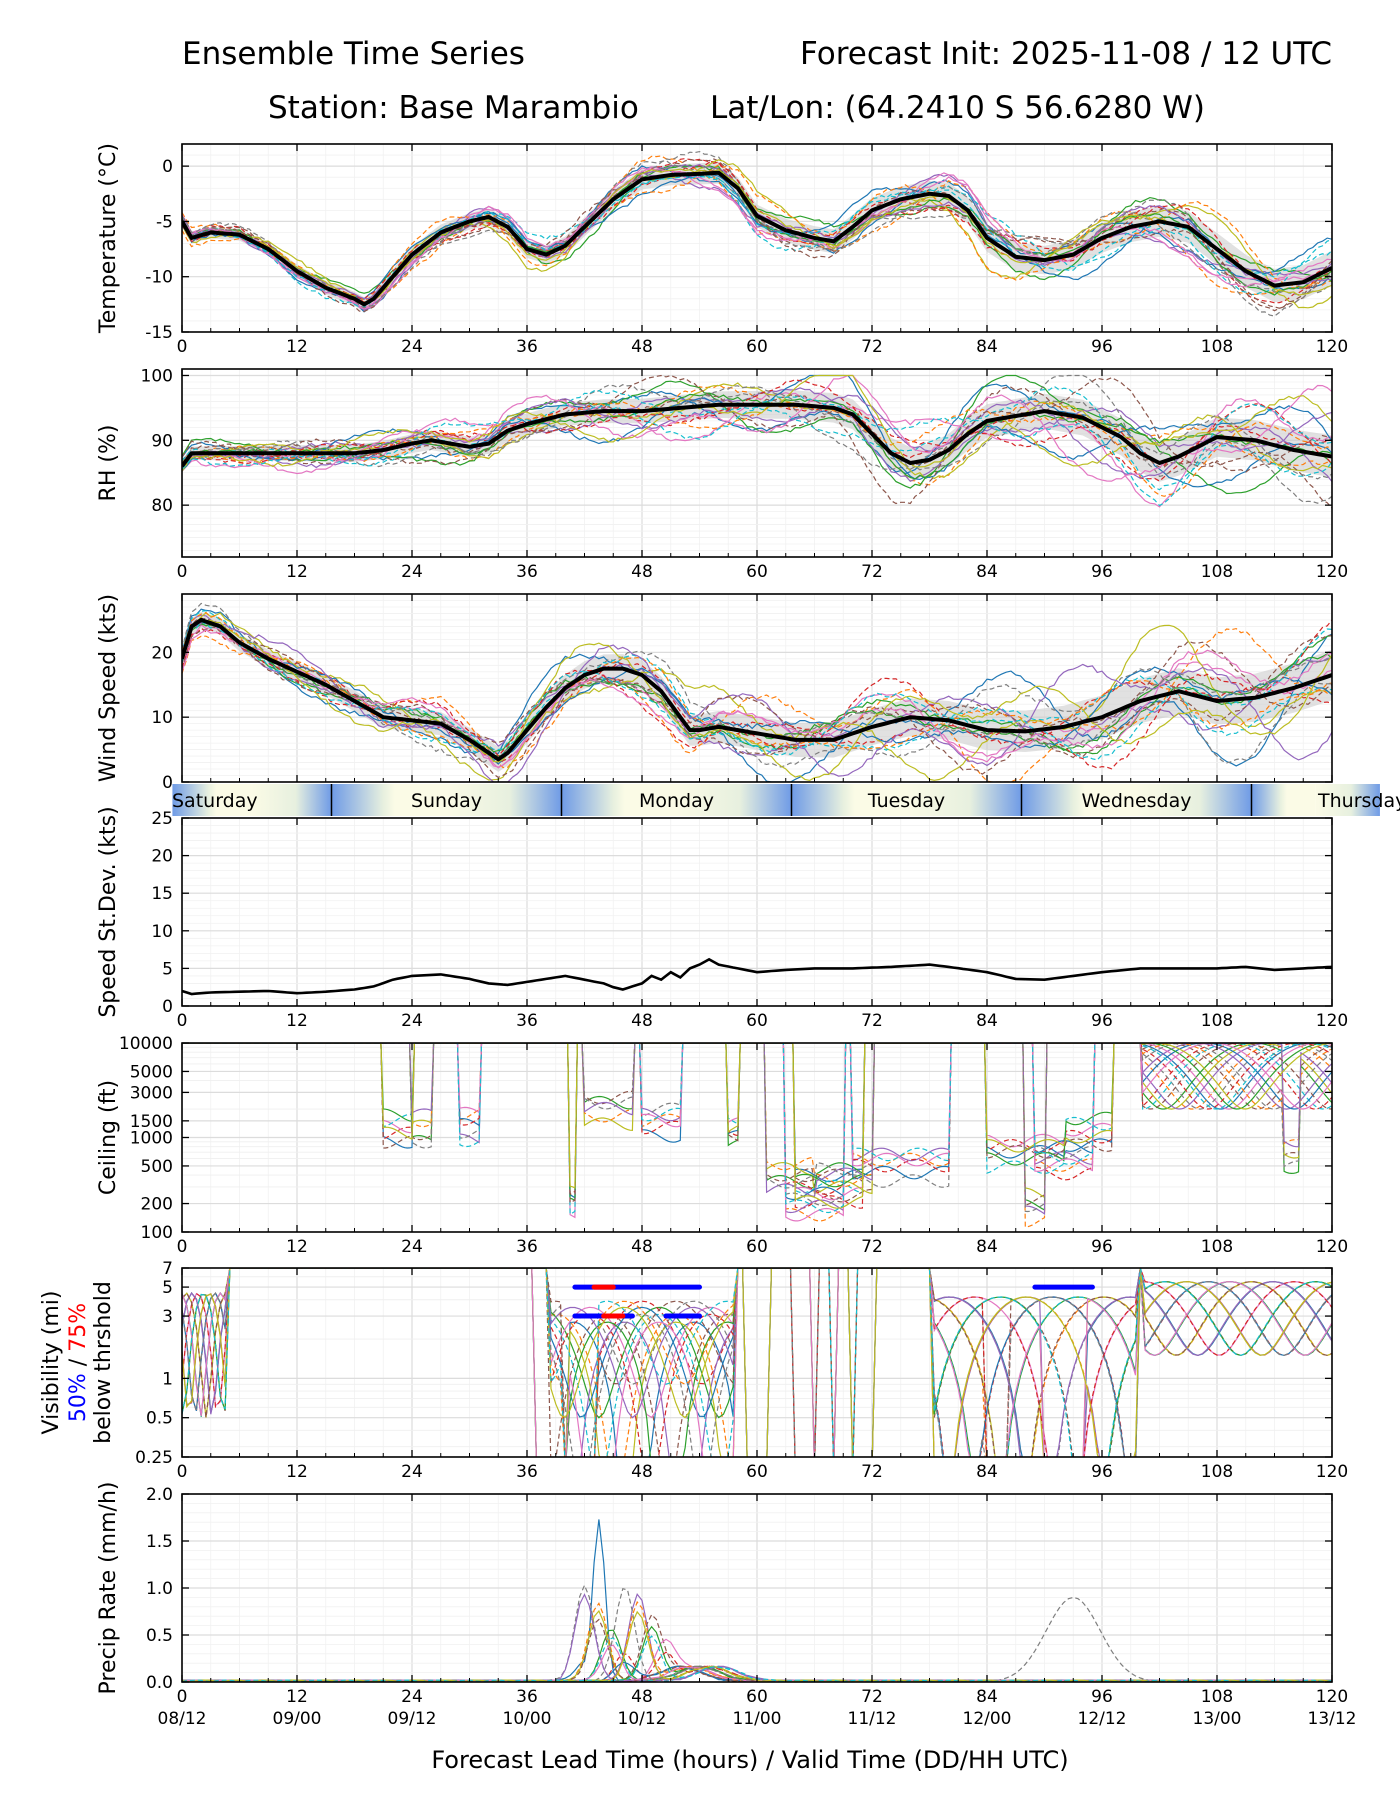  What do you see at coordinates (1136, 801) in the screenshot?
I see `day-label: Wednesday` at bounding box center [1136, 801].